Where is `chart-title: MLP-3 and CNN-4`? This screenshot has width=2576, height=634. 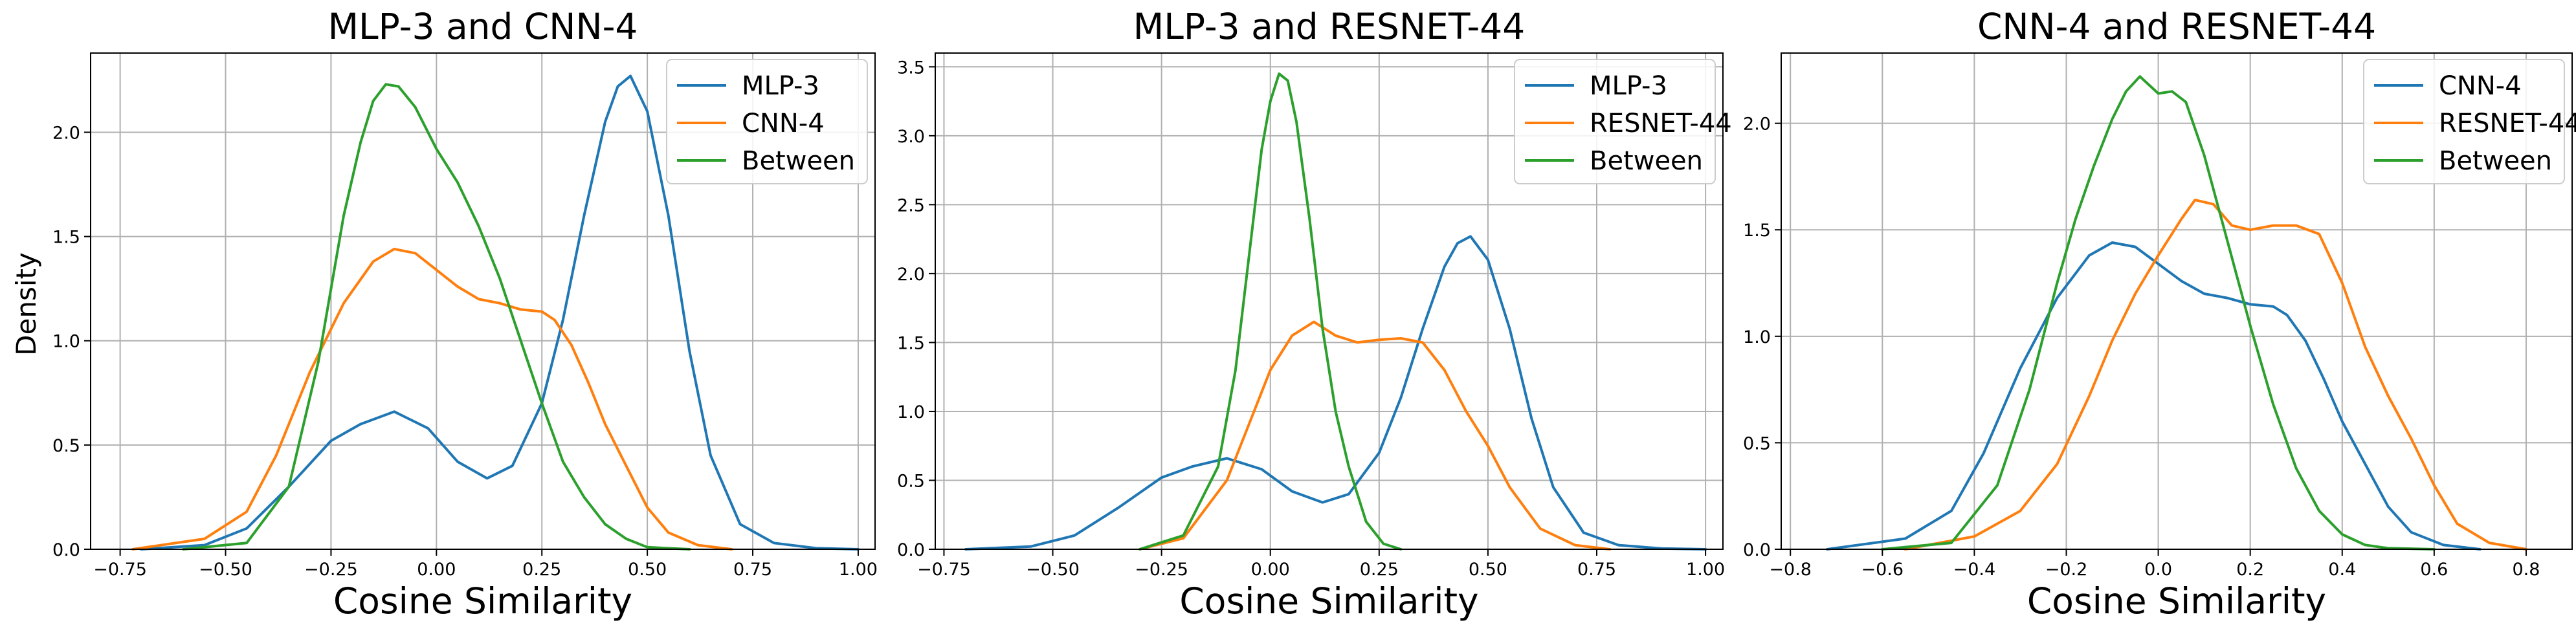 chart-title: MLP-3 and CNN-4 is located at coordinates (483, 26).